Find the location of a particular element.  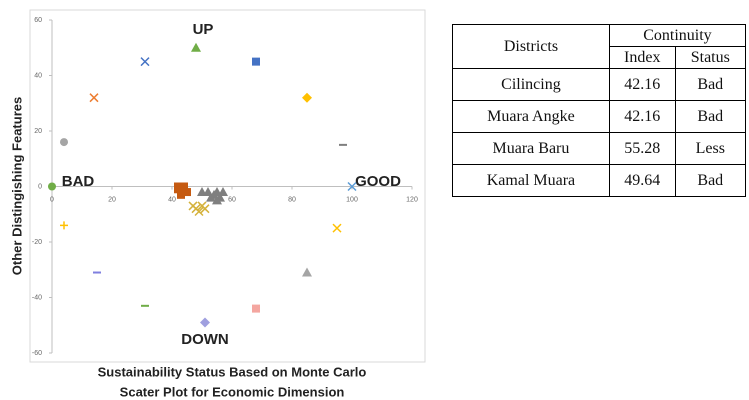

table-cell: Muara Angke is located at coordinates (531, 116).